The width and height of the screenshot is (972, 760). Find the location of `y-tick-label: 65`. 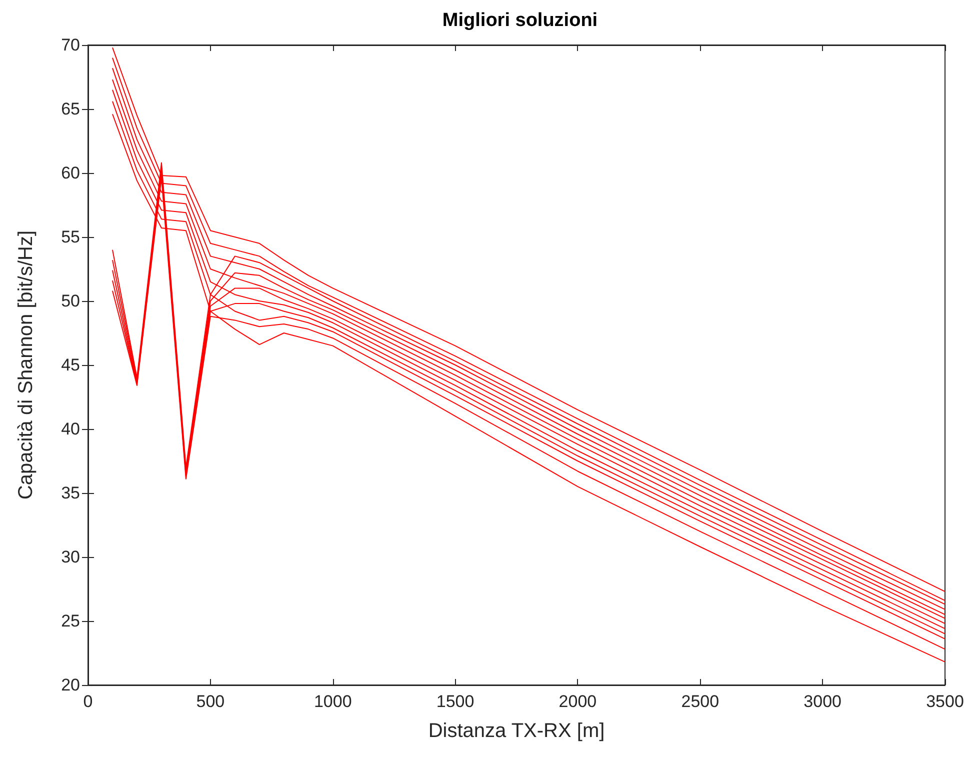

y-tick-label: 65 is located at coordinates (70, 109).